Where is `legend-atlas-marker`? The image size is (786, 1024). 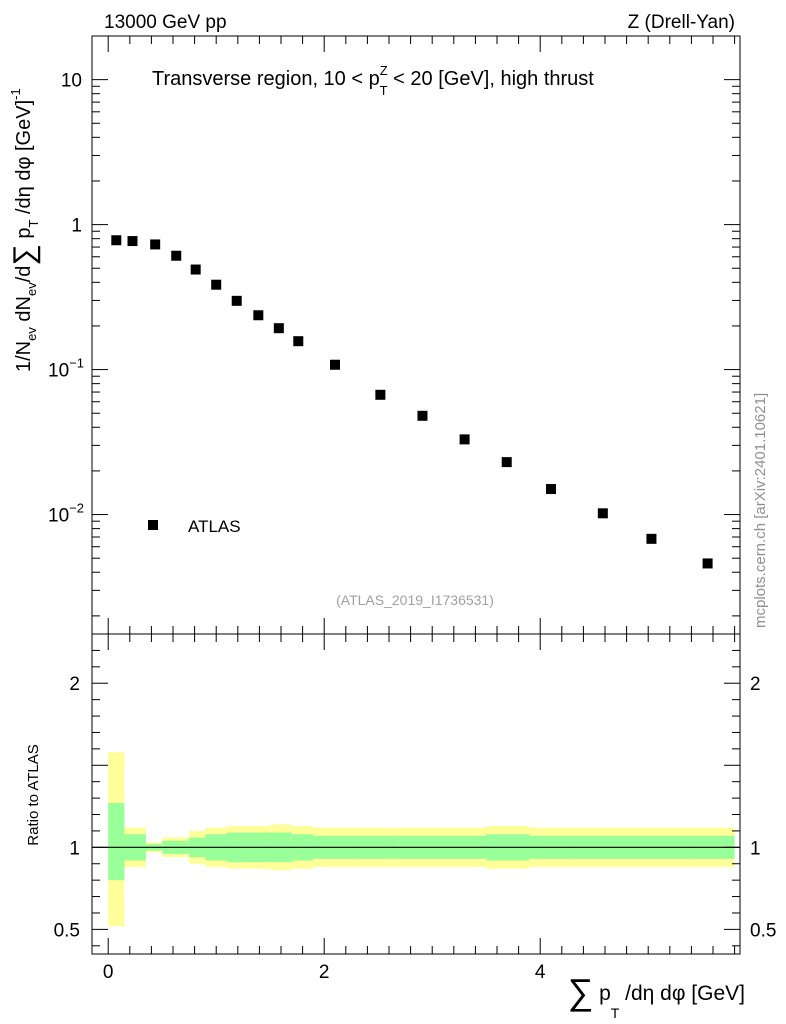 legend-atlas-marker is located at coordinates (153, 525).